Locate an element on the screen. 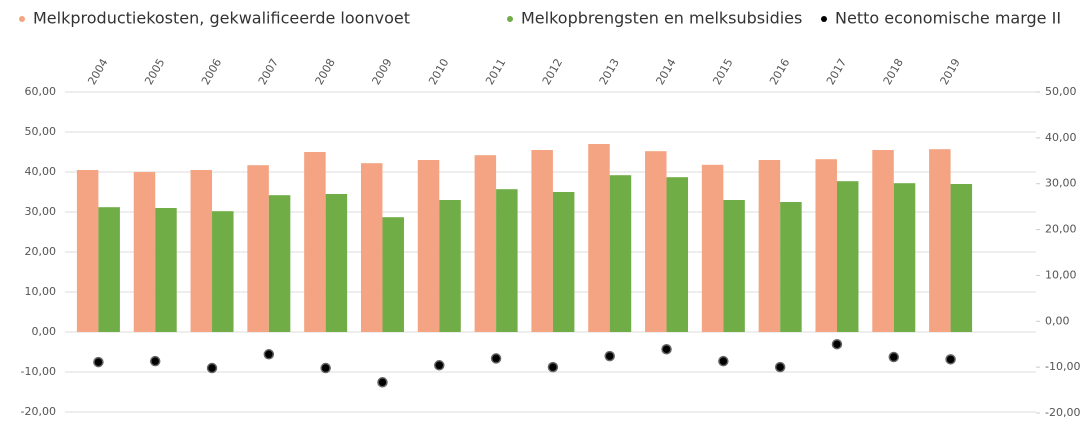 Image resolution: width=1081 pixels, height=423 pixels. y2-tick-label: 20,00 is located at coordinates (1061, 229).